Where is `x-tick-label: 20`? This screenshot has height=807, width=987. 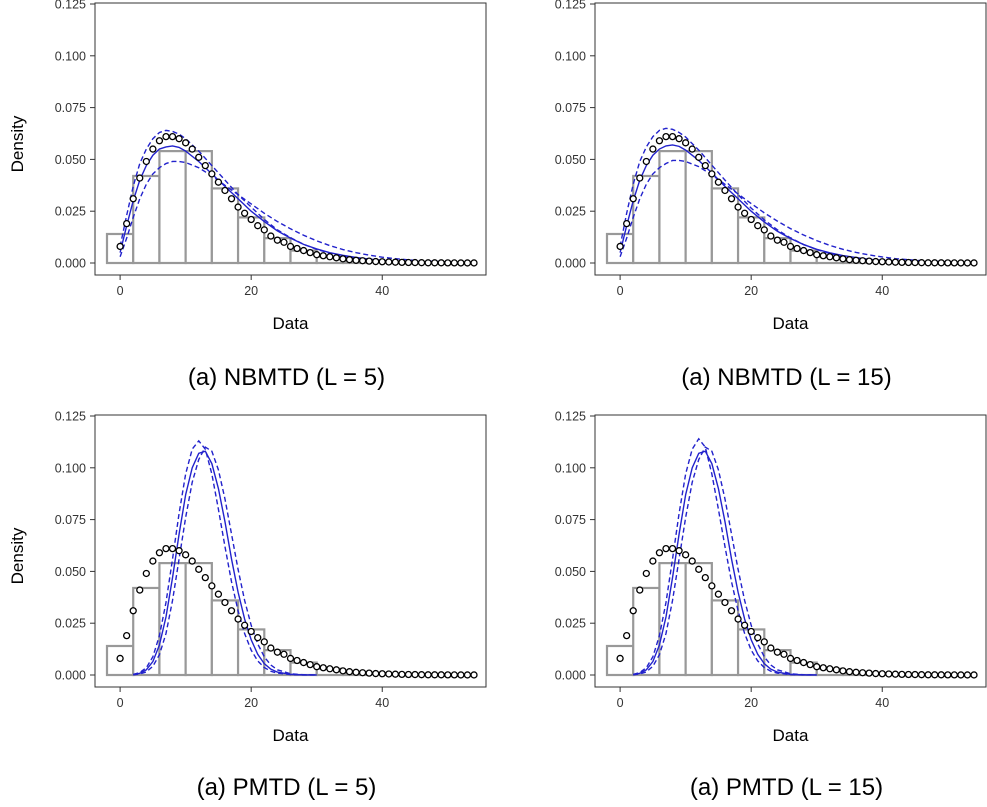 x-tick-label: 20 is located at coordinates (251, 703).